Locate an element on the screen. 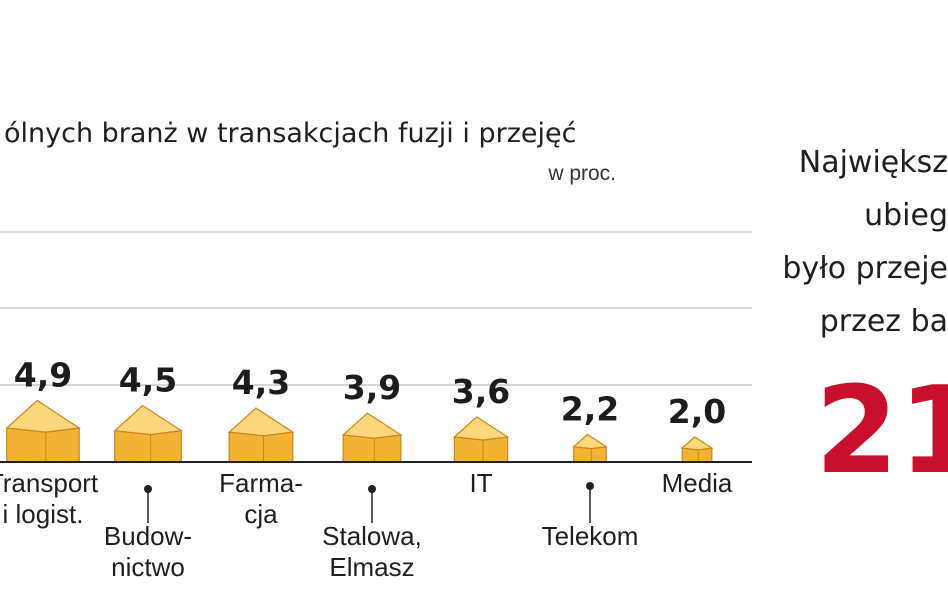 The height and width of the screenshot is (593, 948). category-label: Farma- is located at coordinates (261, 483).